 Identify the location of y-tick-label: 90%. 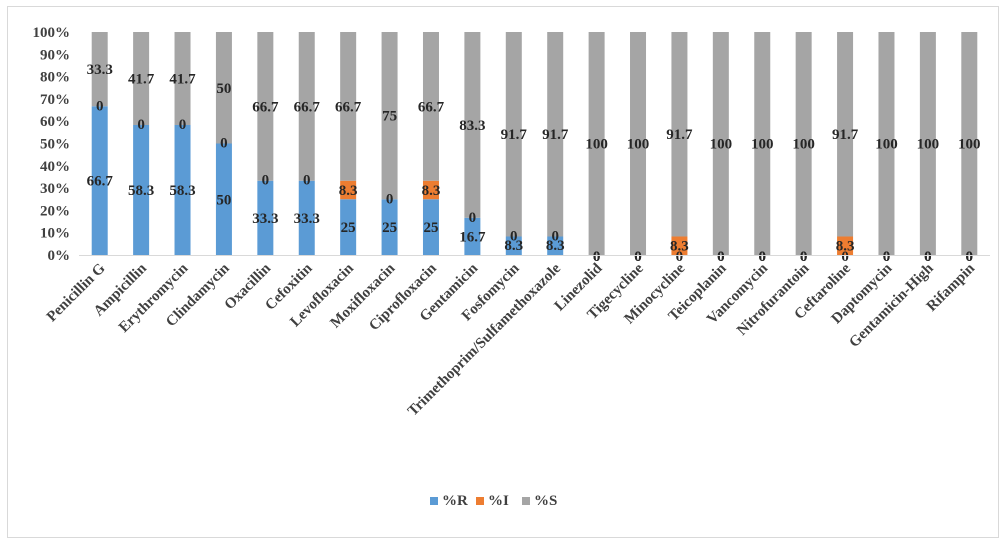
(55, 55).